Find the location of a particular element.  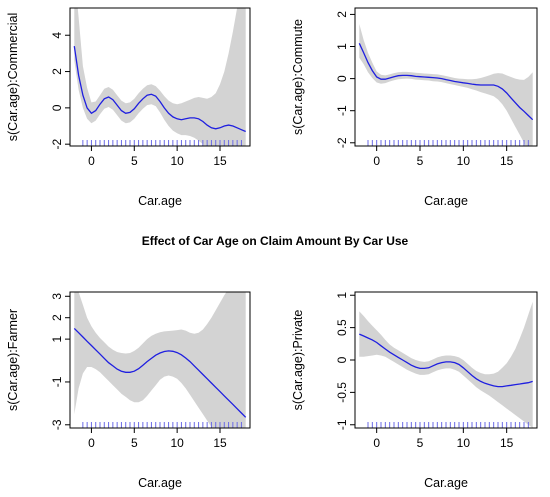

commercial-x-tick-label: 10 is located at coordinates (177, 161).